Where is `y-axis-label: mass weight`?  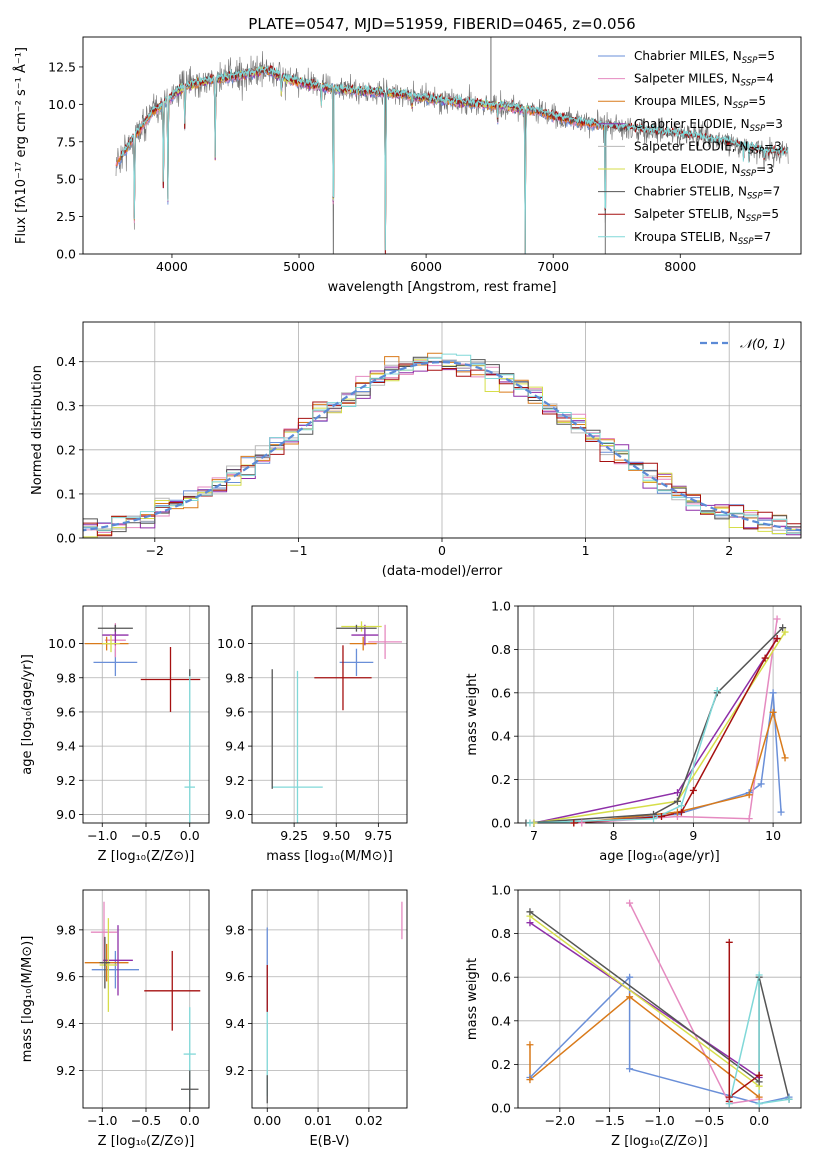 y-axis-label: mass weight is located at coordinates (472, 714).